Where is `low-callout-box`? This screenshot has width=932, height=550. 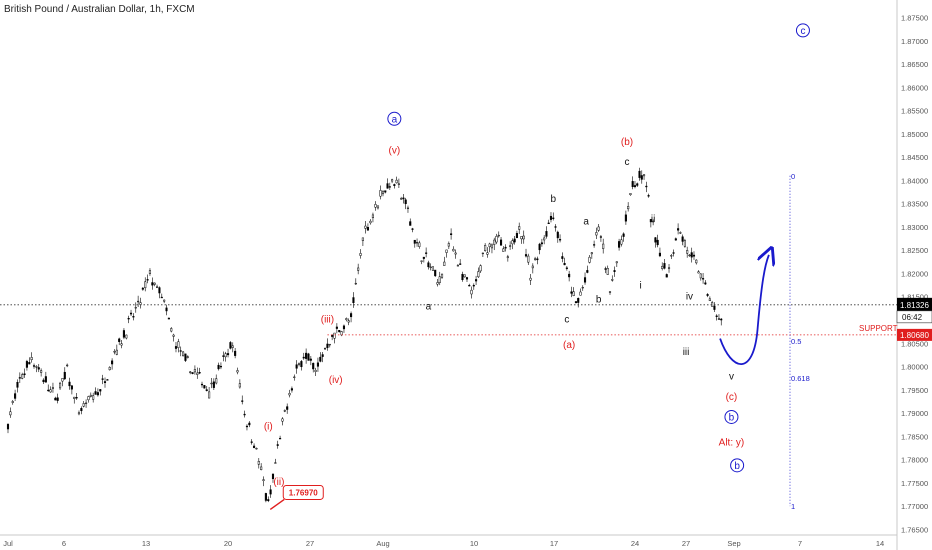 low-callout-box is located at coordinates (303, 492).